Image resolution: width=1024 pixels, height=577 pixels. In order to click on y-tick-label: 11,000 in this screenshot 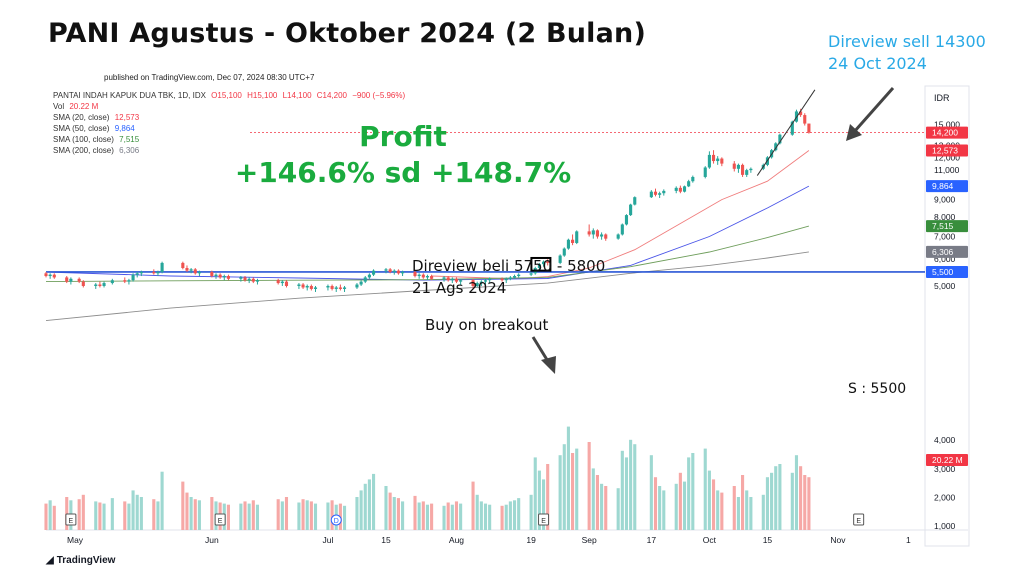, I will do `click(947, 170)`.